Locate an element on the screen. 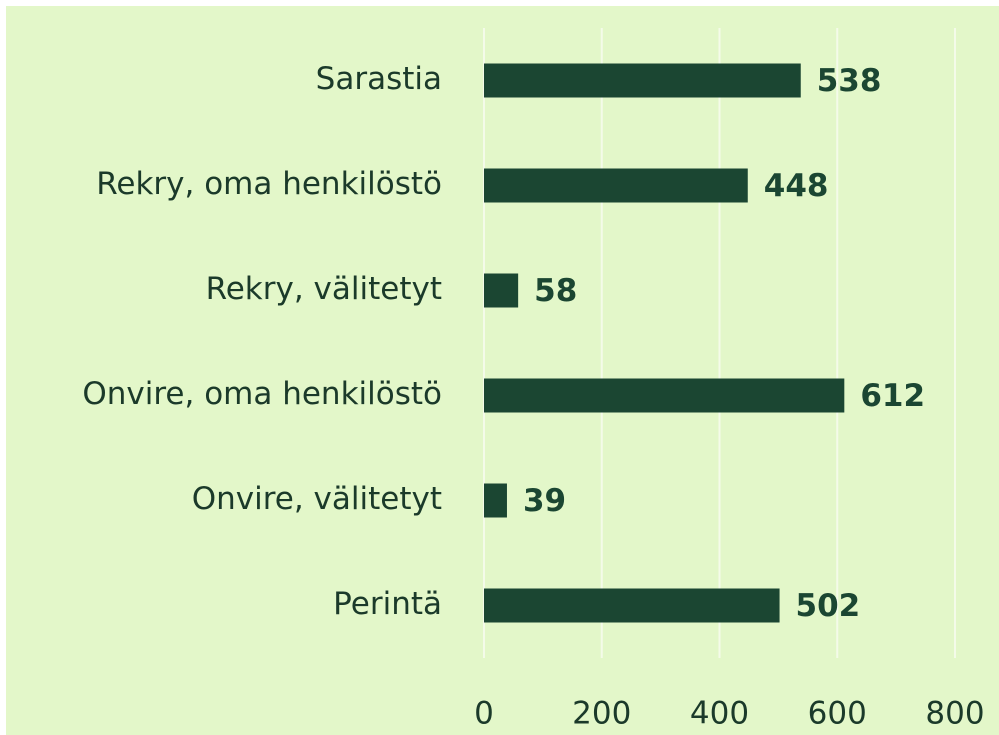  y-tick-label: Rekry, oma henkilöstö is located at coordinates (269, 184).